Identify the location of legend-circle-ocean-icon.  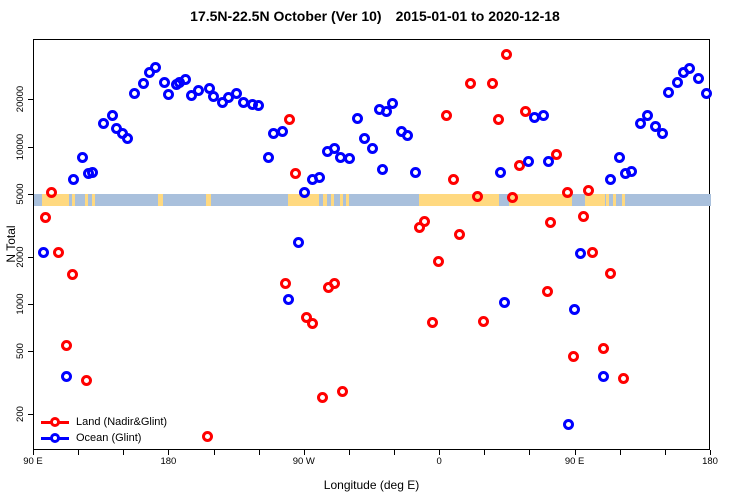
(55, 438).